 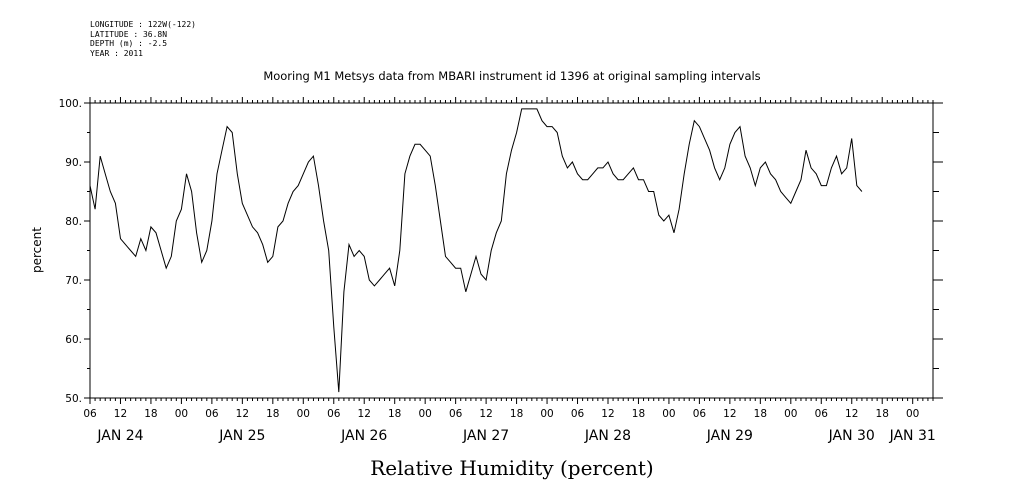 I want to click on x-day-label: JAN 29, so click(x=729, y=436).